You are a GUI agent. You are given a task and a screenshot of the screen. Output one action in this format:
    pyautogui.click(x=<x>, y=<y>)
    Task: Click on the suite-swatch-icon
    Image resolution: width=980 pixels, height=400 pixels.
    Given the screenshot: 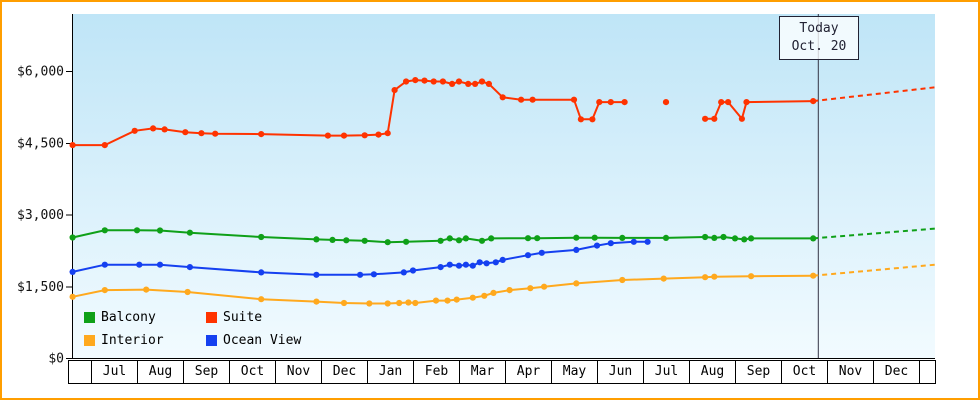 What is the action you would take?
    pyautogui.click(x=211, y=317)
    